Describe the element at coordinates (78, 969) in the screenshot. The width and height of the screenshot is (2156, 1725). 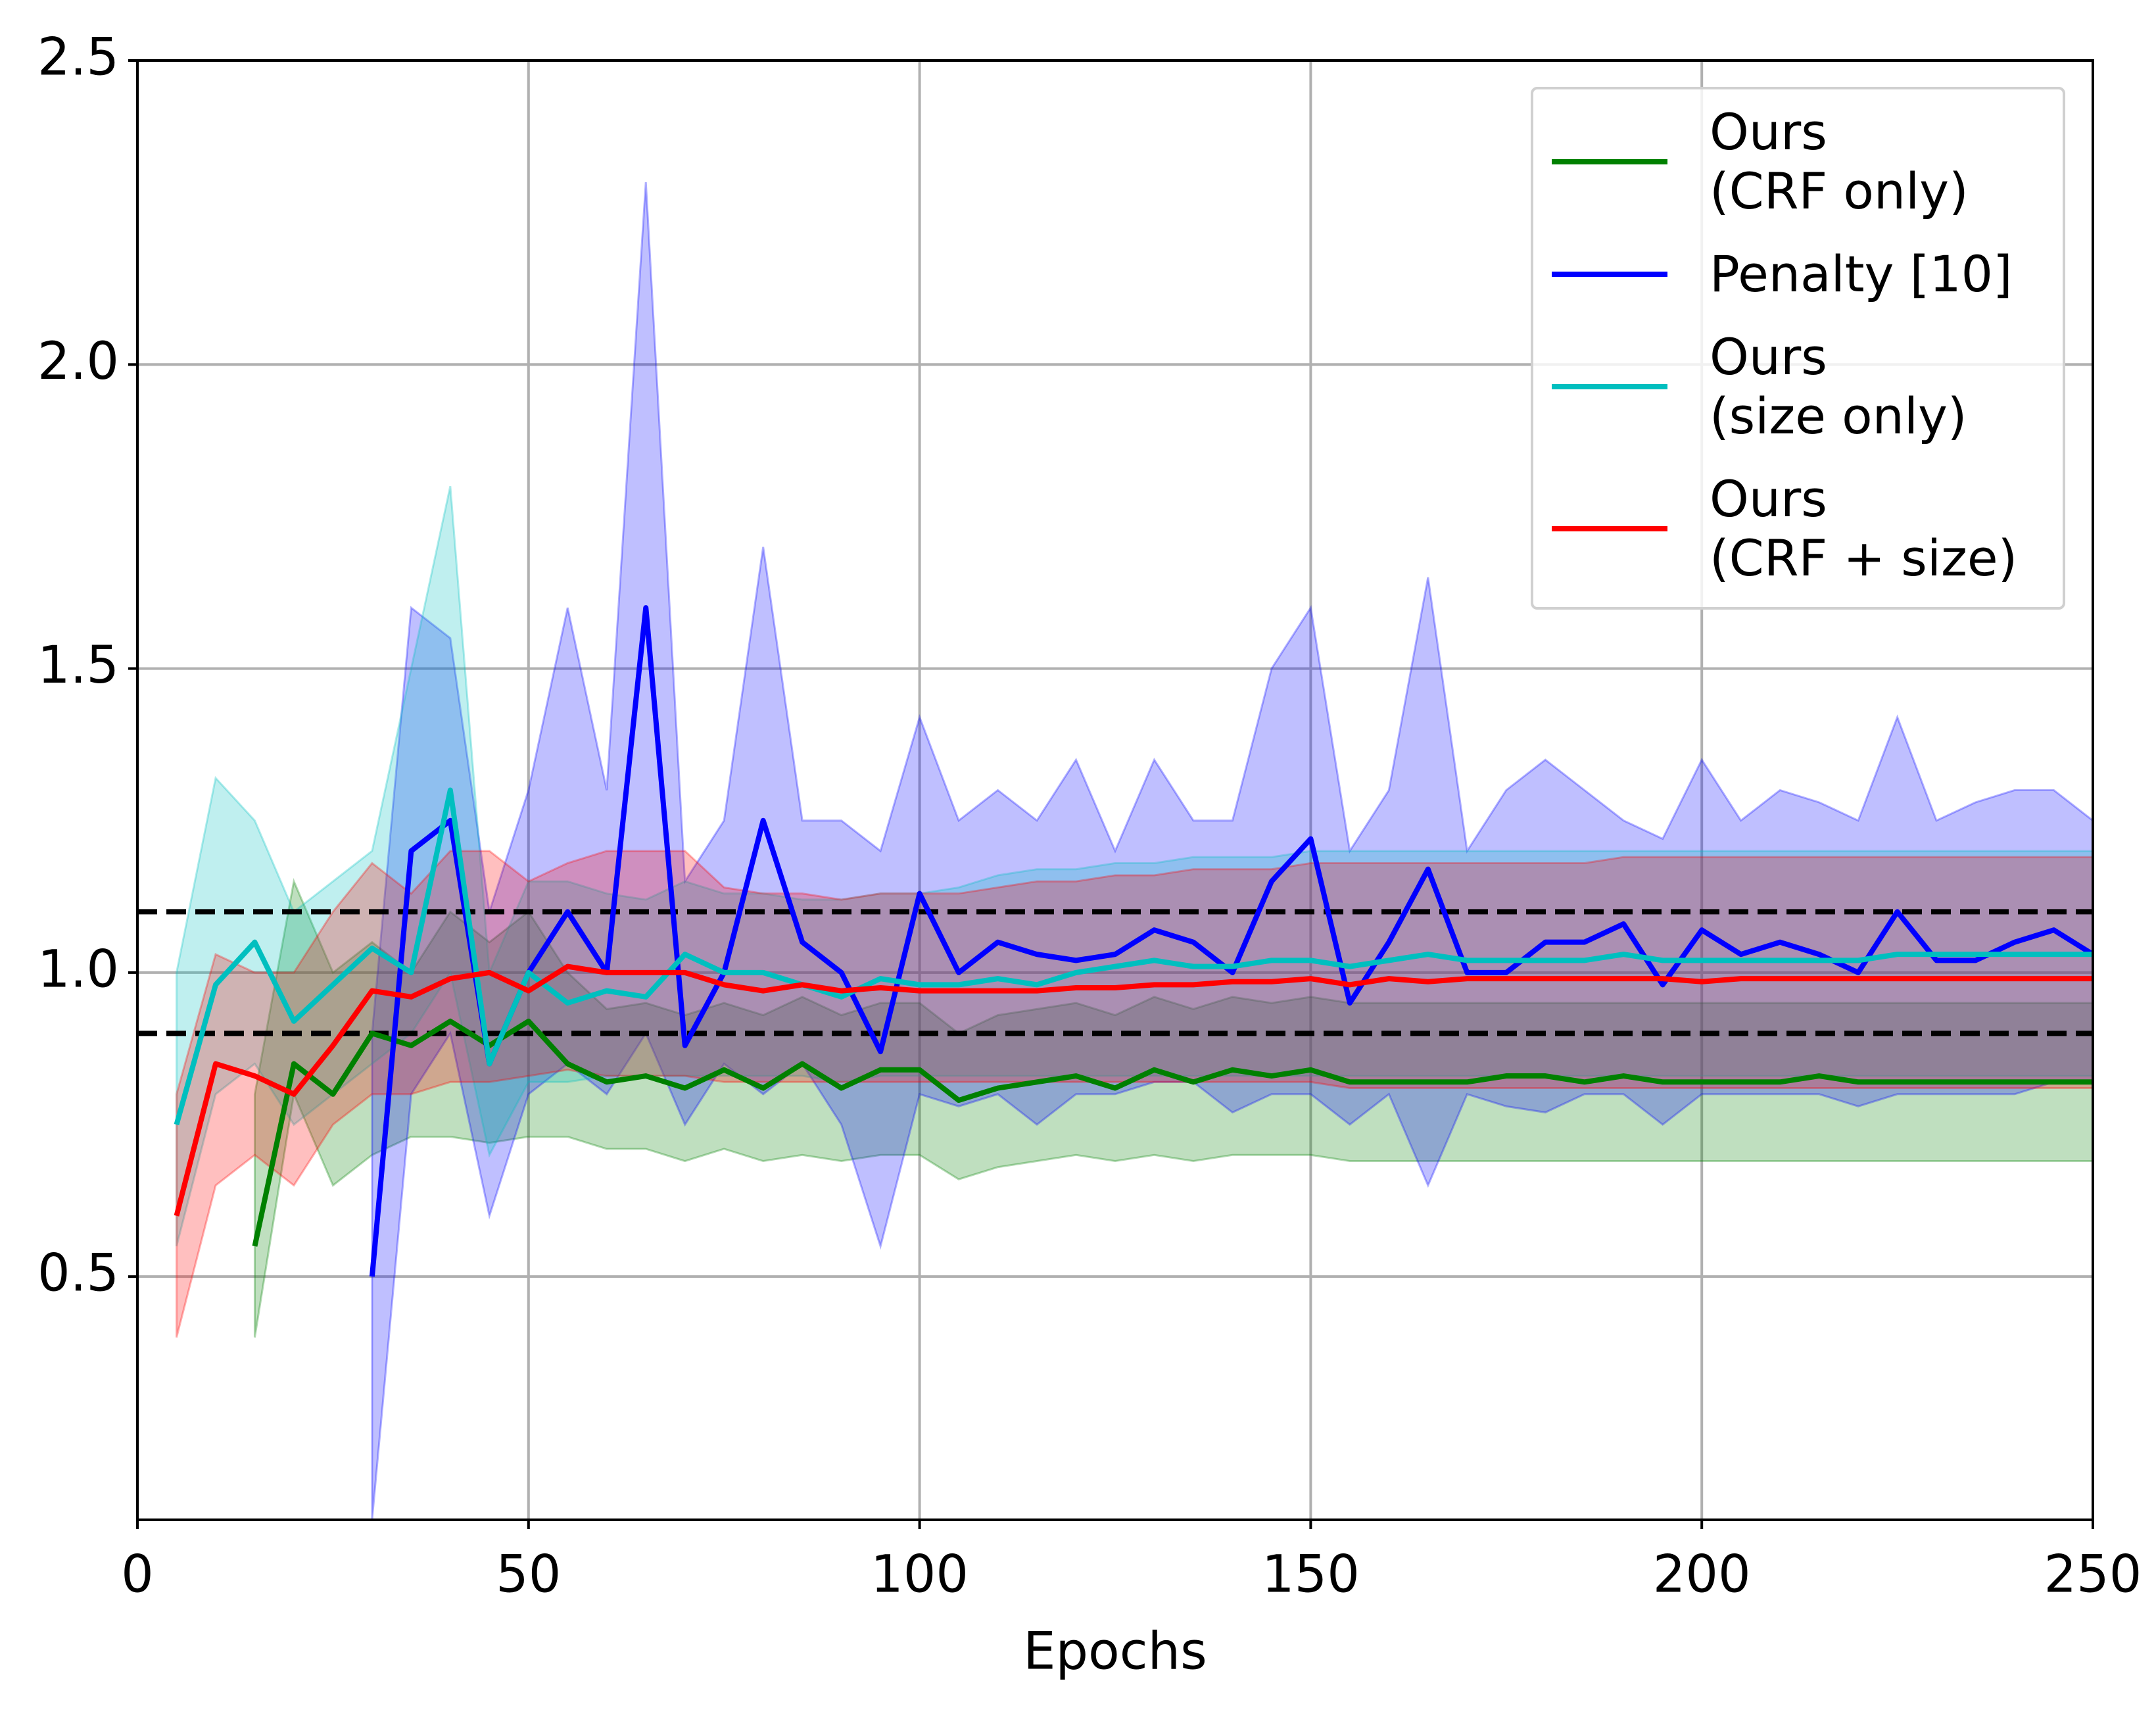
I see `y-tick-label: 1.0` at that location.